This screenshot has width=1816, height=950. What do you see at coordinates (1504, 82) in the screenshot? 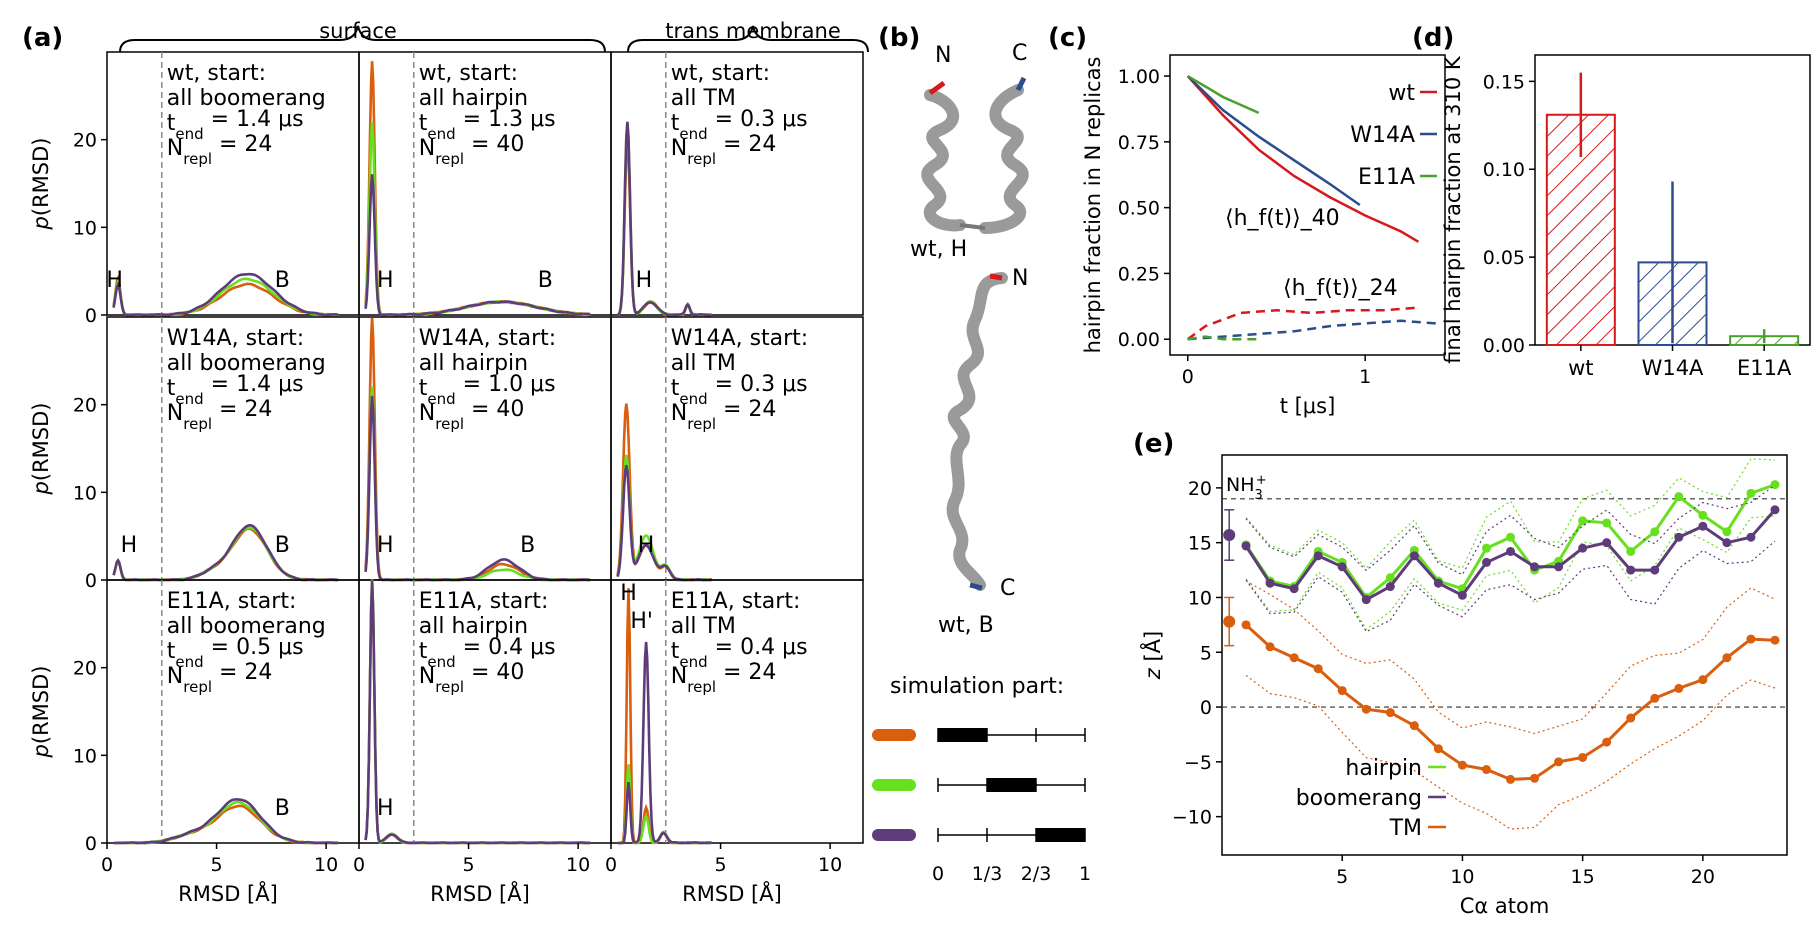
I see `d-ytick-label-3: 0.15` at bounding box center [1504, 82].